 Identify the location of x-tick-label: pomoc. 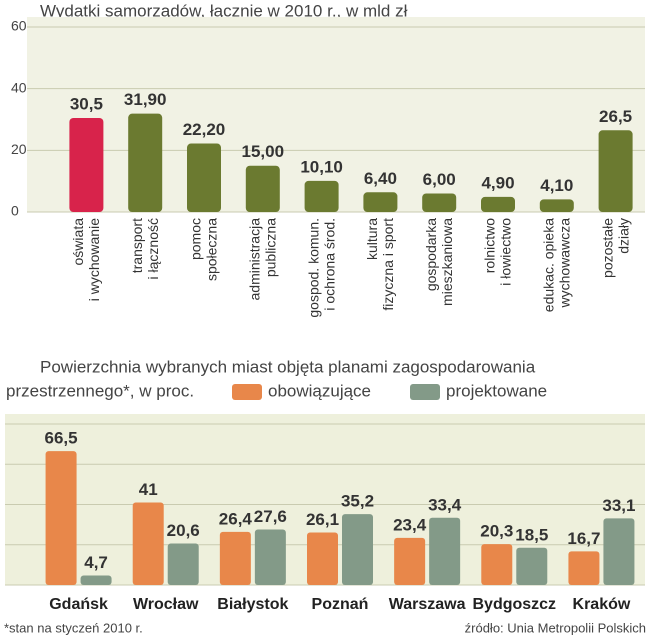
(196, 239).